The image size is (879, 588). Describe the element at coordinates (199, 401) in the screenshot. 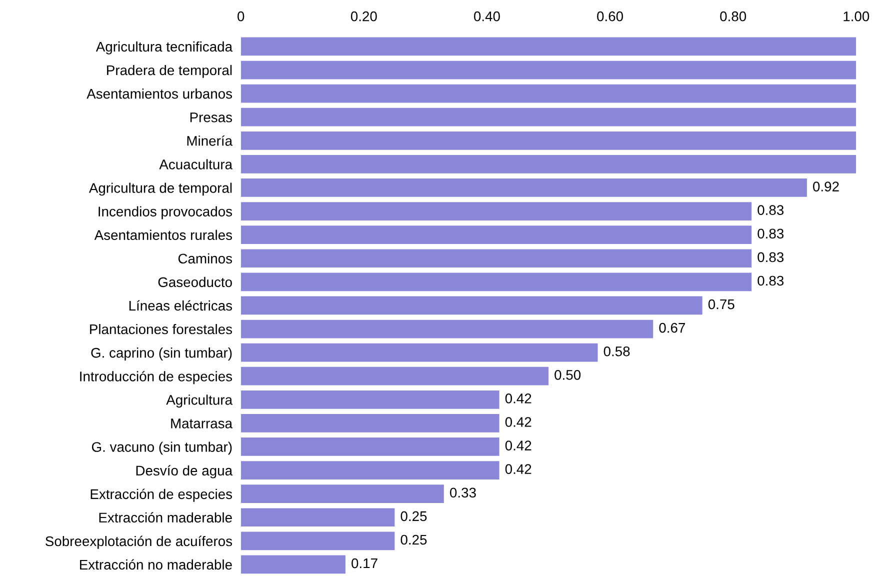

I see `y-tick-label: Agricultura` at that location.